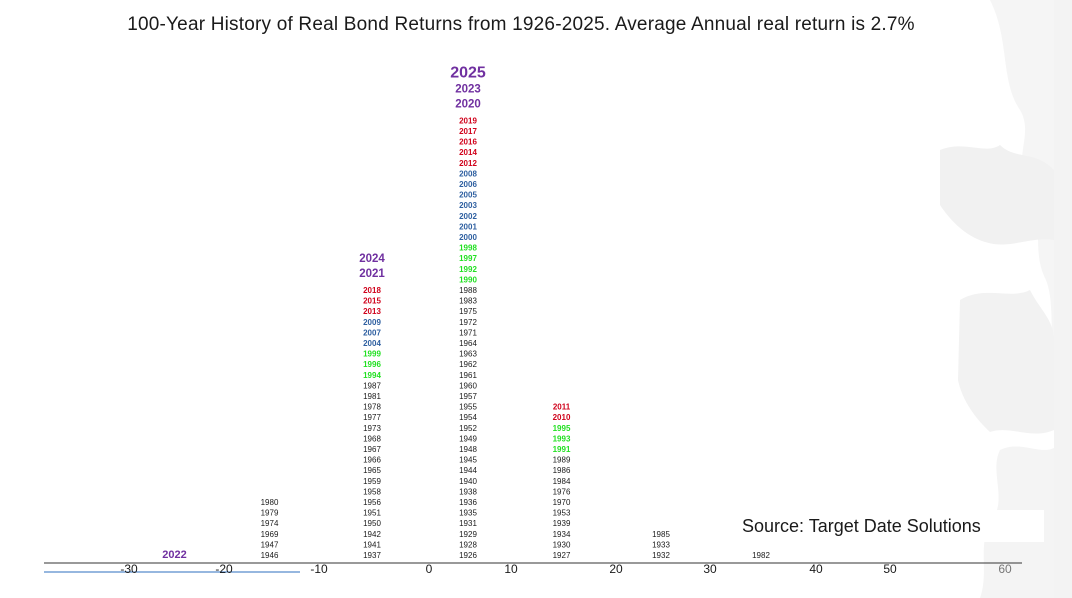  What do you see at coordinates (372, 544) in the screenshot?
I see `year-label: 1941` at bounding box center [372, 544].